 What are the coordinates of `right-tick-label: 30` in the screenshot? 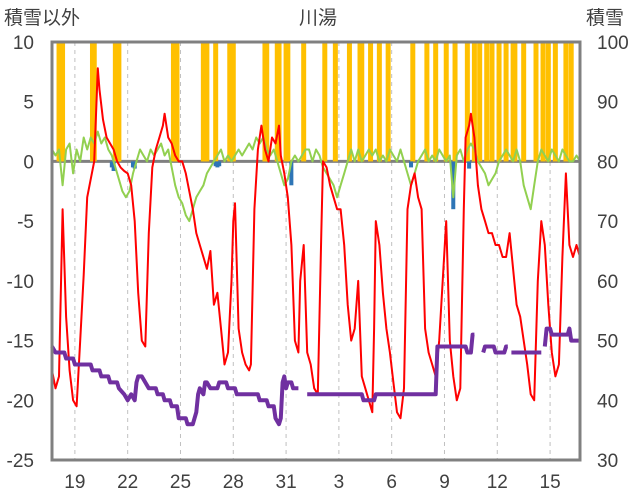 It's located at (607, 461).